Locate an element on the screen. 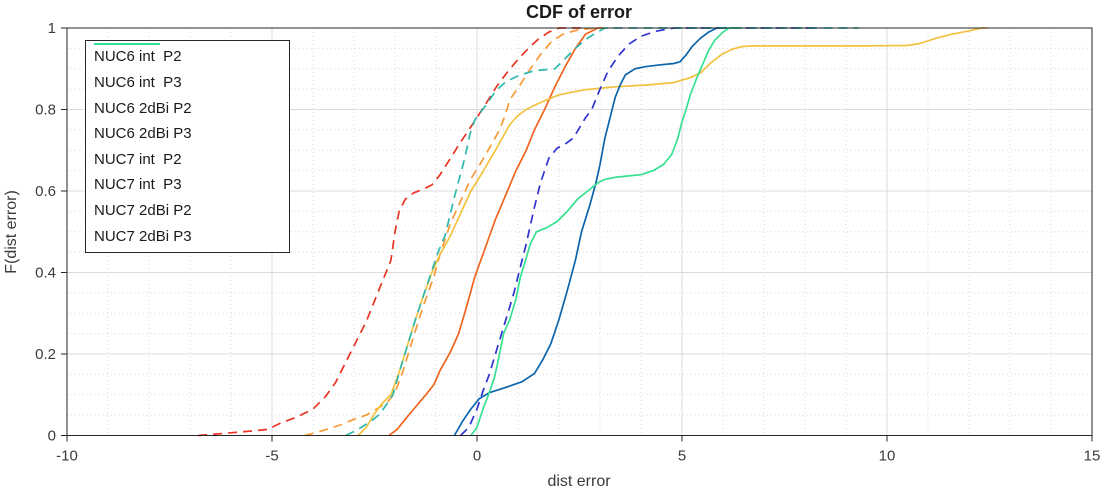  legend-swatch-nuc7-2dbi-p3-solid-line-icon is located at coordinates (127, 44).